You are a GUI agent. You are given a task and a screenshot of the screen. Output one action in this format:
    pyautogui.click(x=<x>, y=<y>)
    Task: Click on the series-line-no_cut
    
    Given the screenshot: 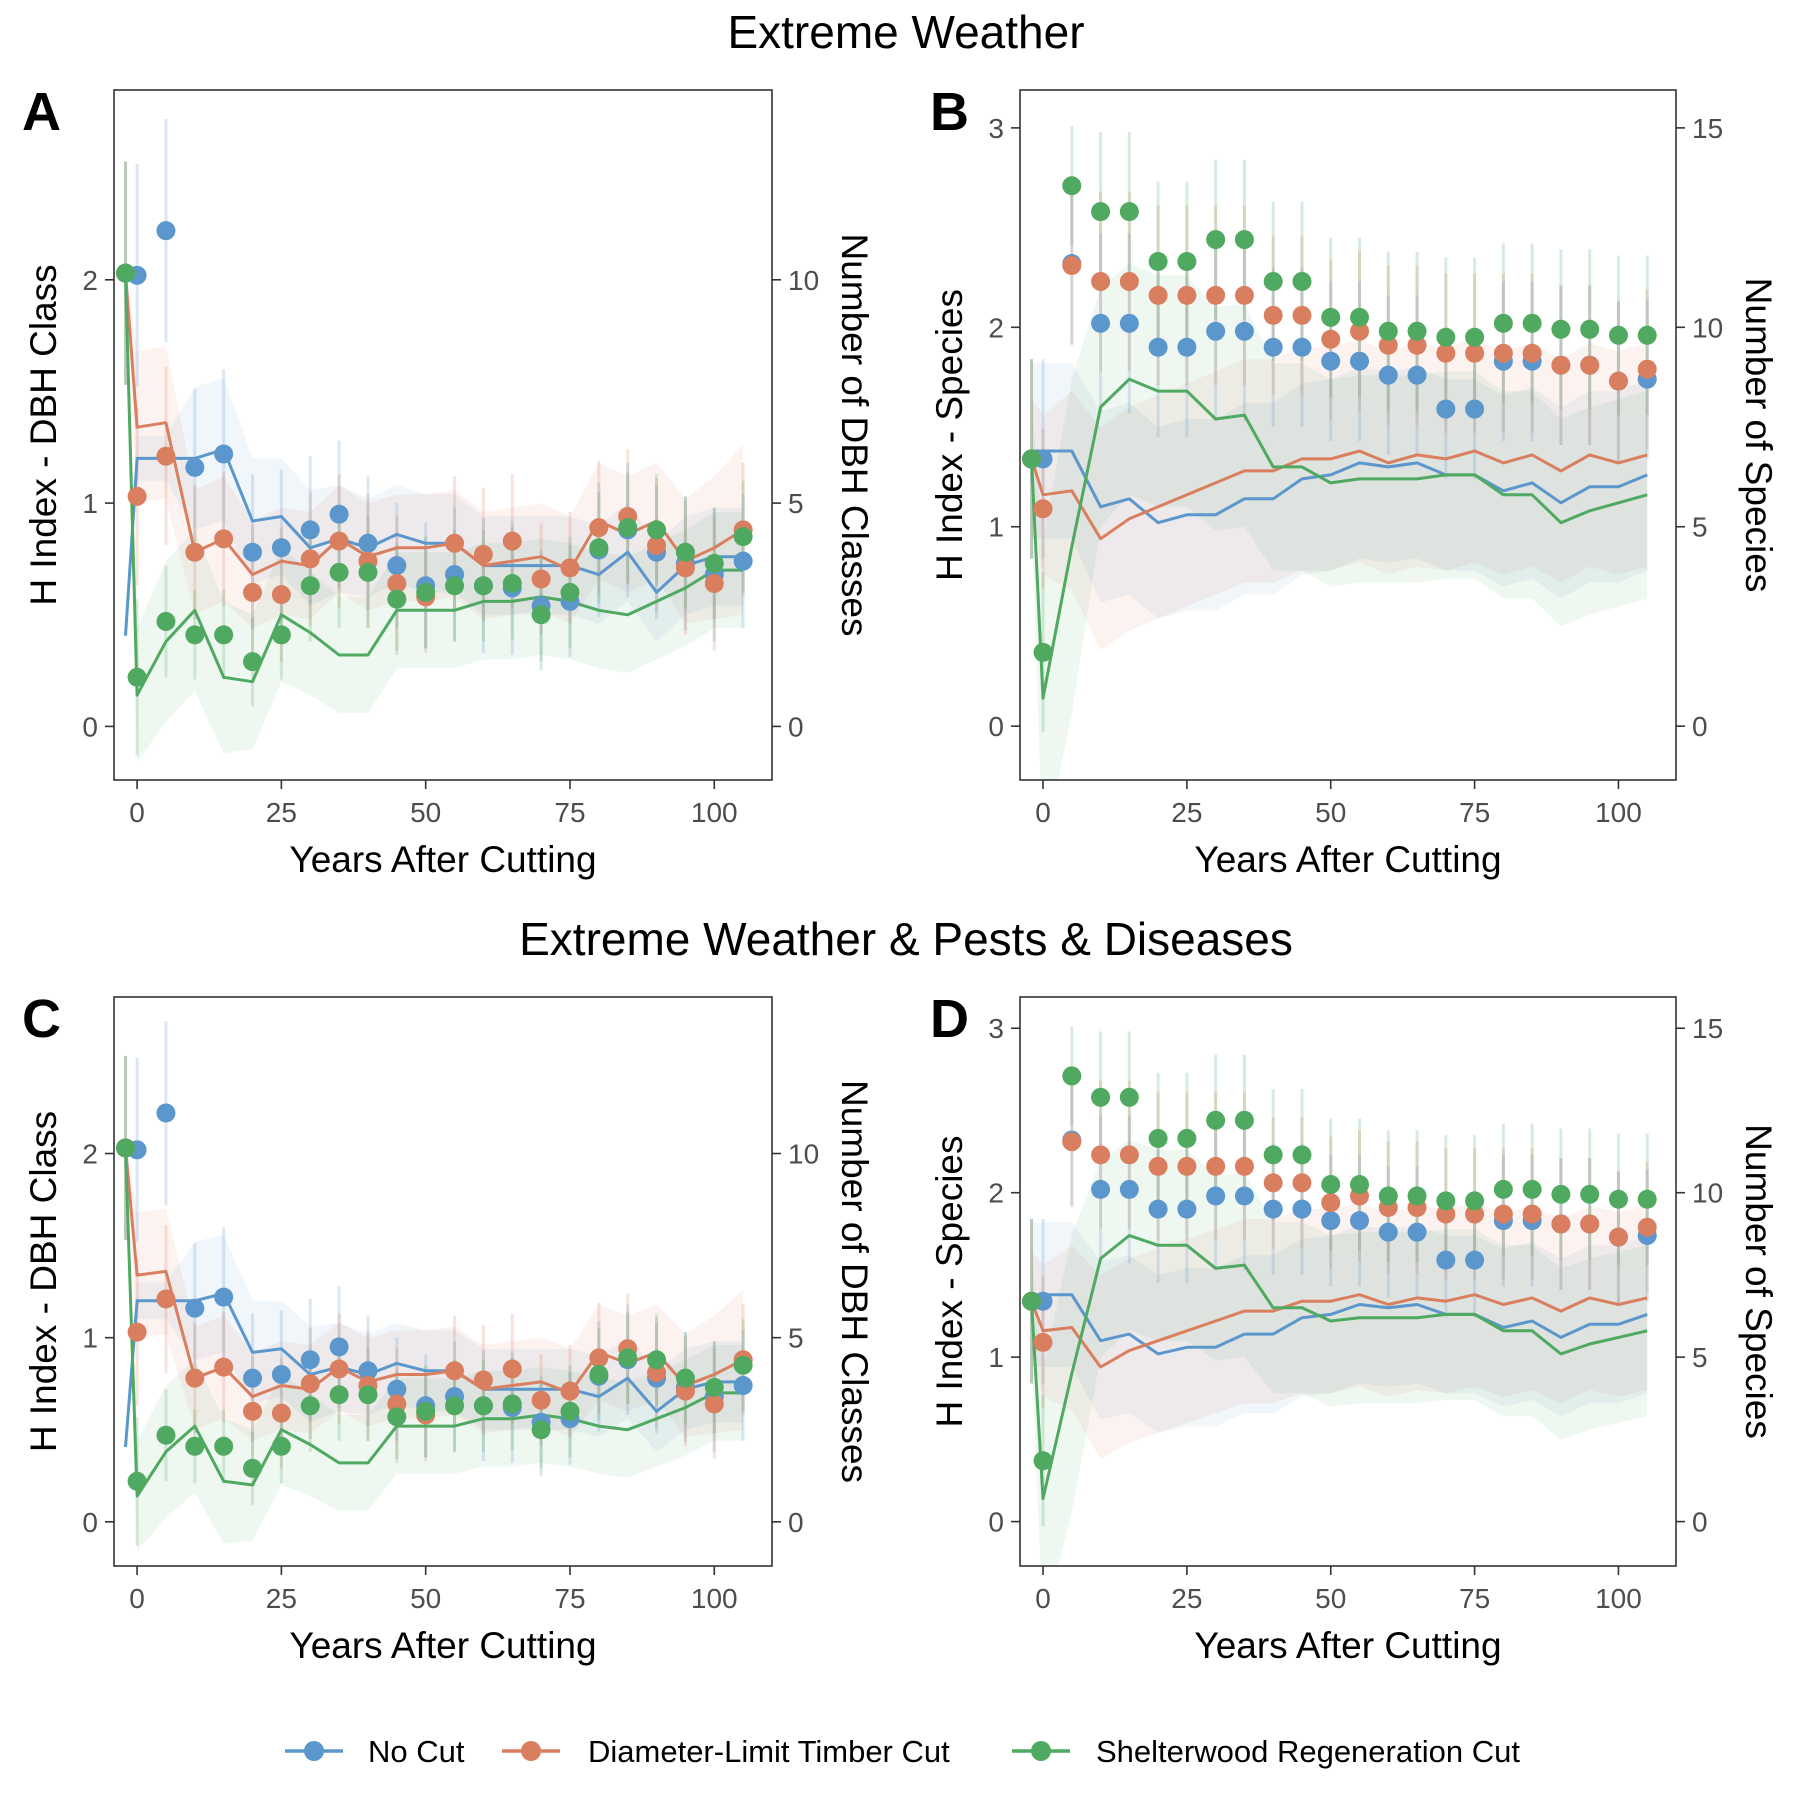 What is the action you would take?
    pyautogui.click(x=434, y=542)
    